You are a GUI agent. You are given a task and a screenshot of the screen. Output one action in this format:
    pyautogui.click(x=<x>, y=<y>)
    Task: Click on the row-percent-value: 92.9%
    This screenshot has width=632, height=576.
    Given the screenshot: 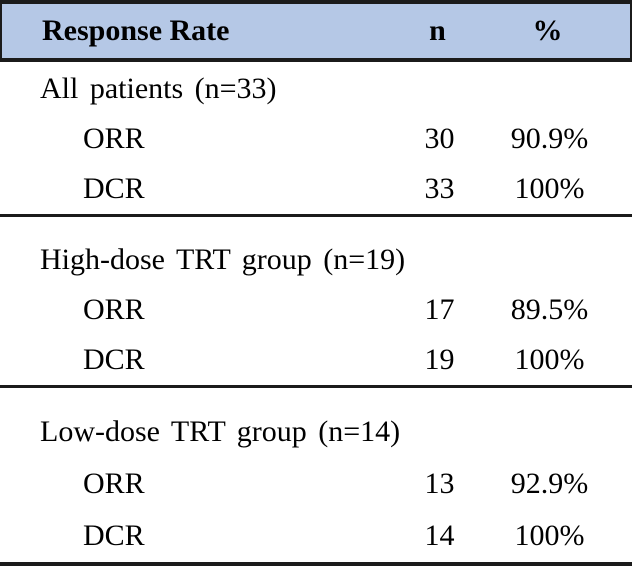 What is the action you would take?
    pyautogui.click(x=549, y=483)
    